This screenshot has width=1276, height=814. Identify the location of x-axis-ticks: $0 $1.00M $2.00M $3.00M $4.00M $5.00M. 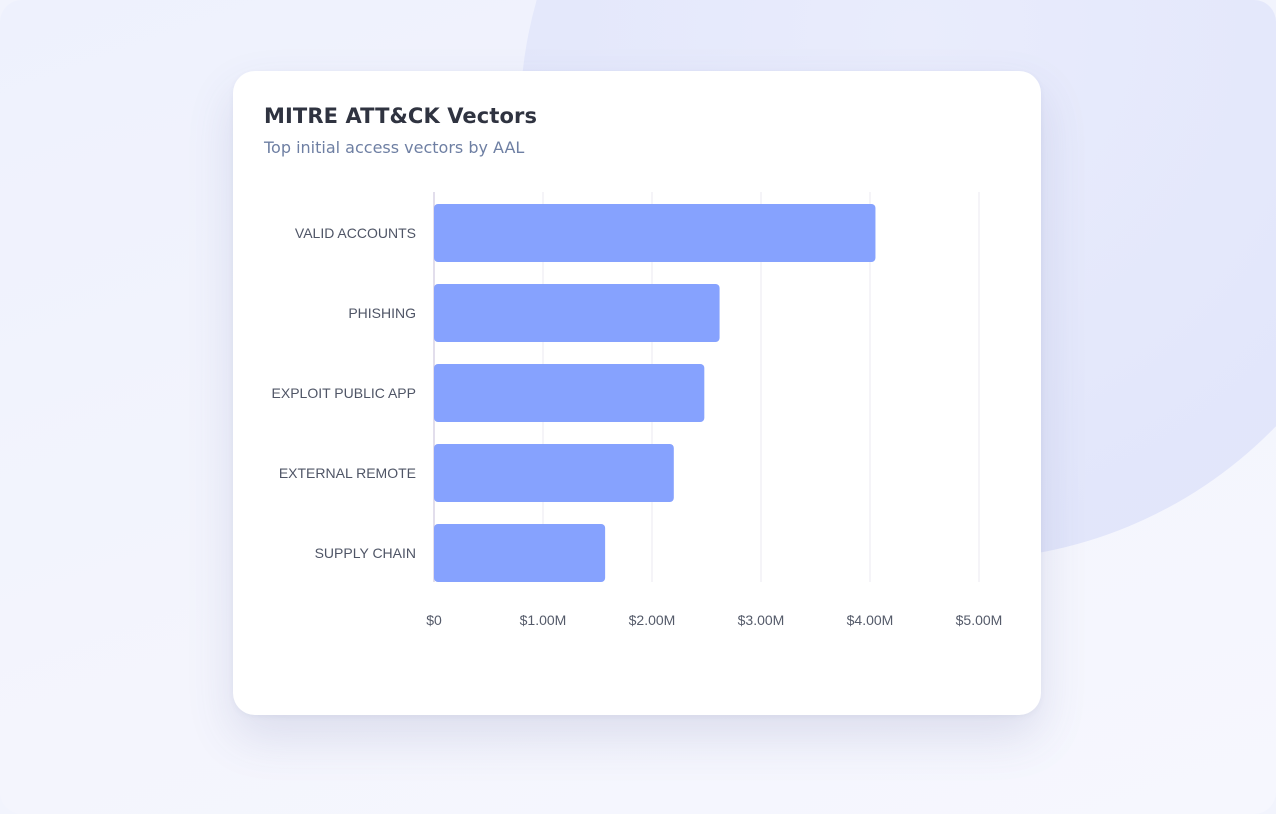
(714, 620).